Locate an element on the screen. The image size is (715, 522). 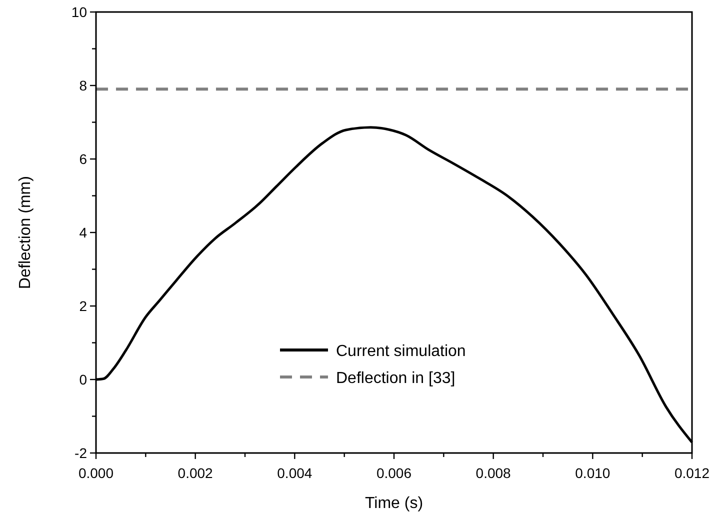
y-tick-label: 10 is located at coordinates (79, 12).